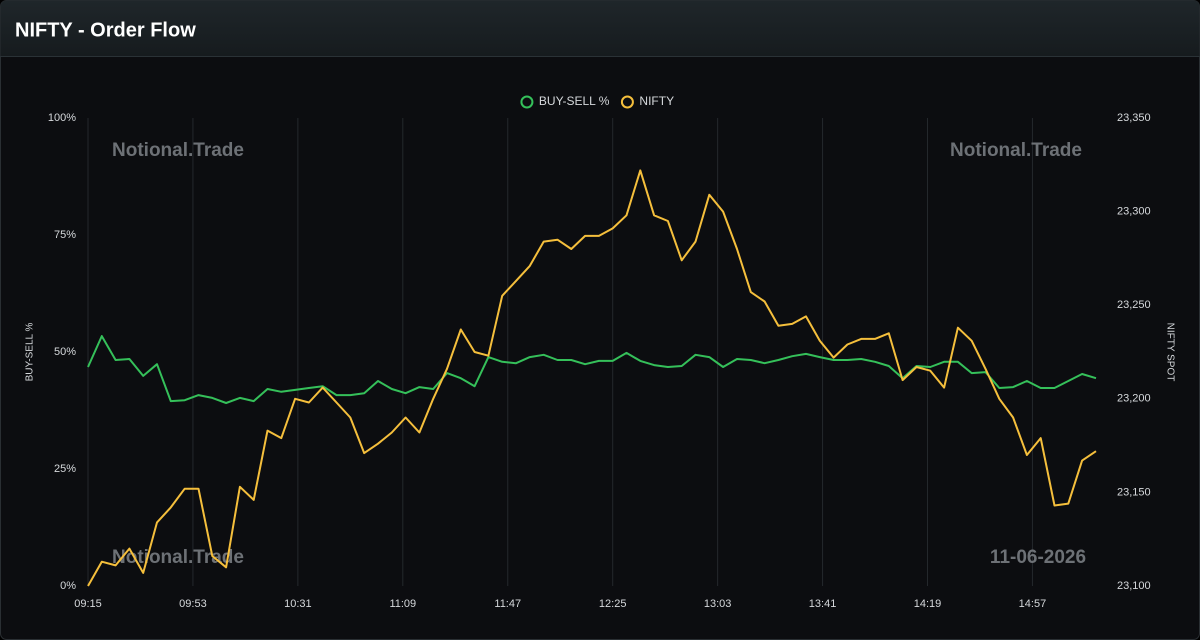 The height and width of the screenshot is (640, 1200). I want to click on legend: BUY-SELL % NIFTY, so click(597, 101).